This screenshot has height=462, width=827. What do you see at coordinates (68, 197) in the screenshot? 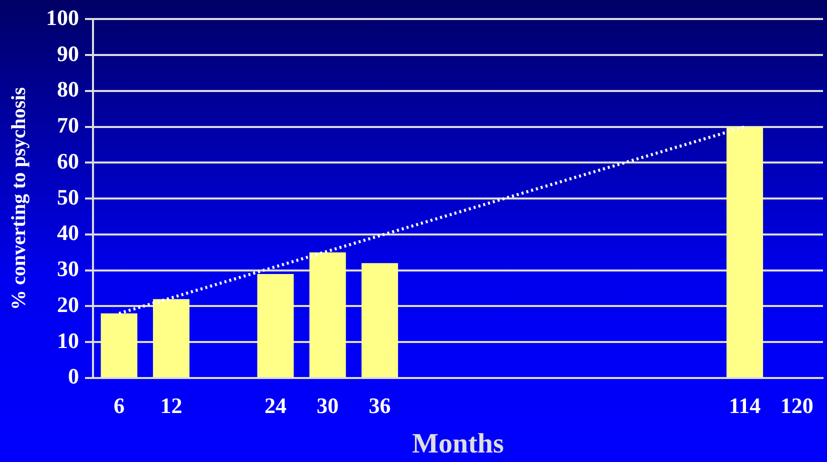
I see `y-tick-label: 50` at bounding box center [68, 197].